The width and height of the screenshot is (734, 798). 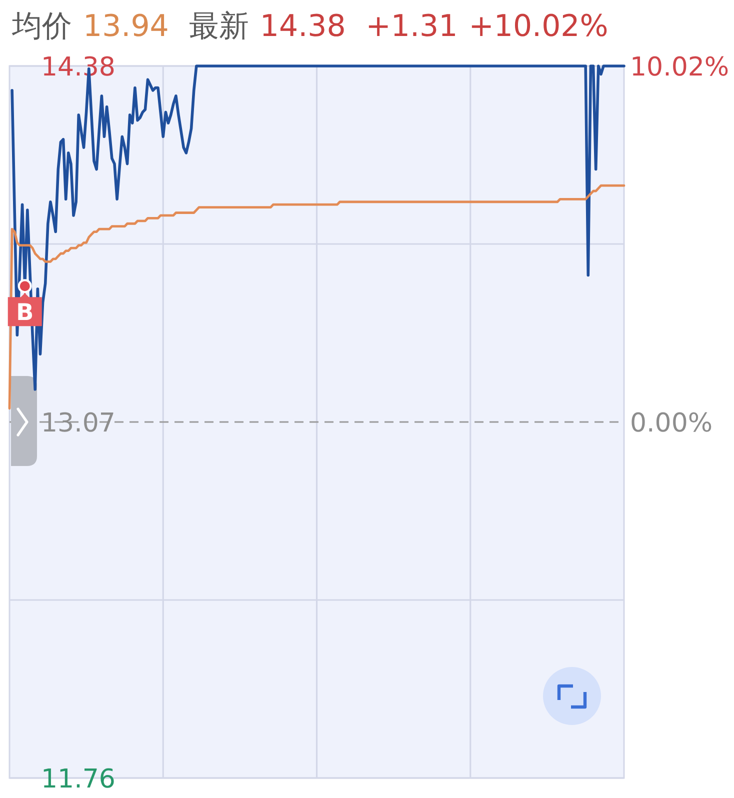 I want to click on y-tick-label: 14.38, so click(x=78, y=67).